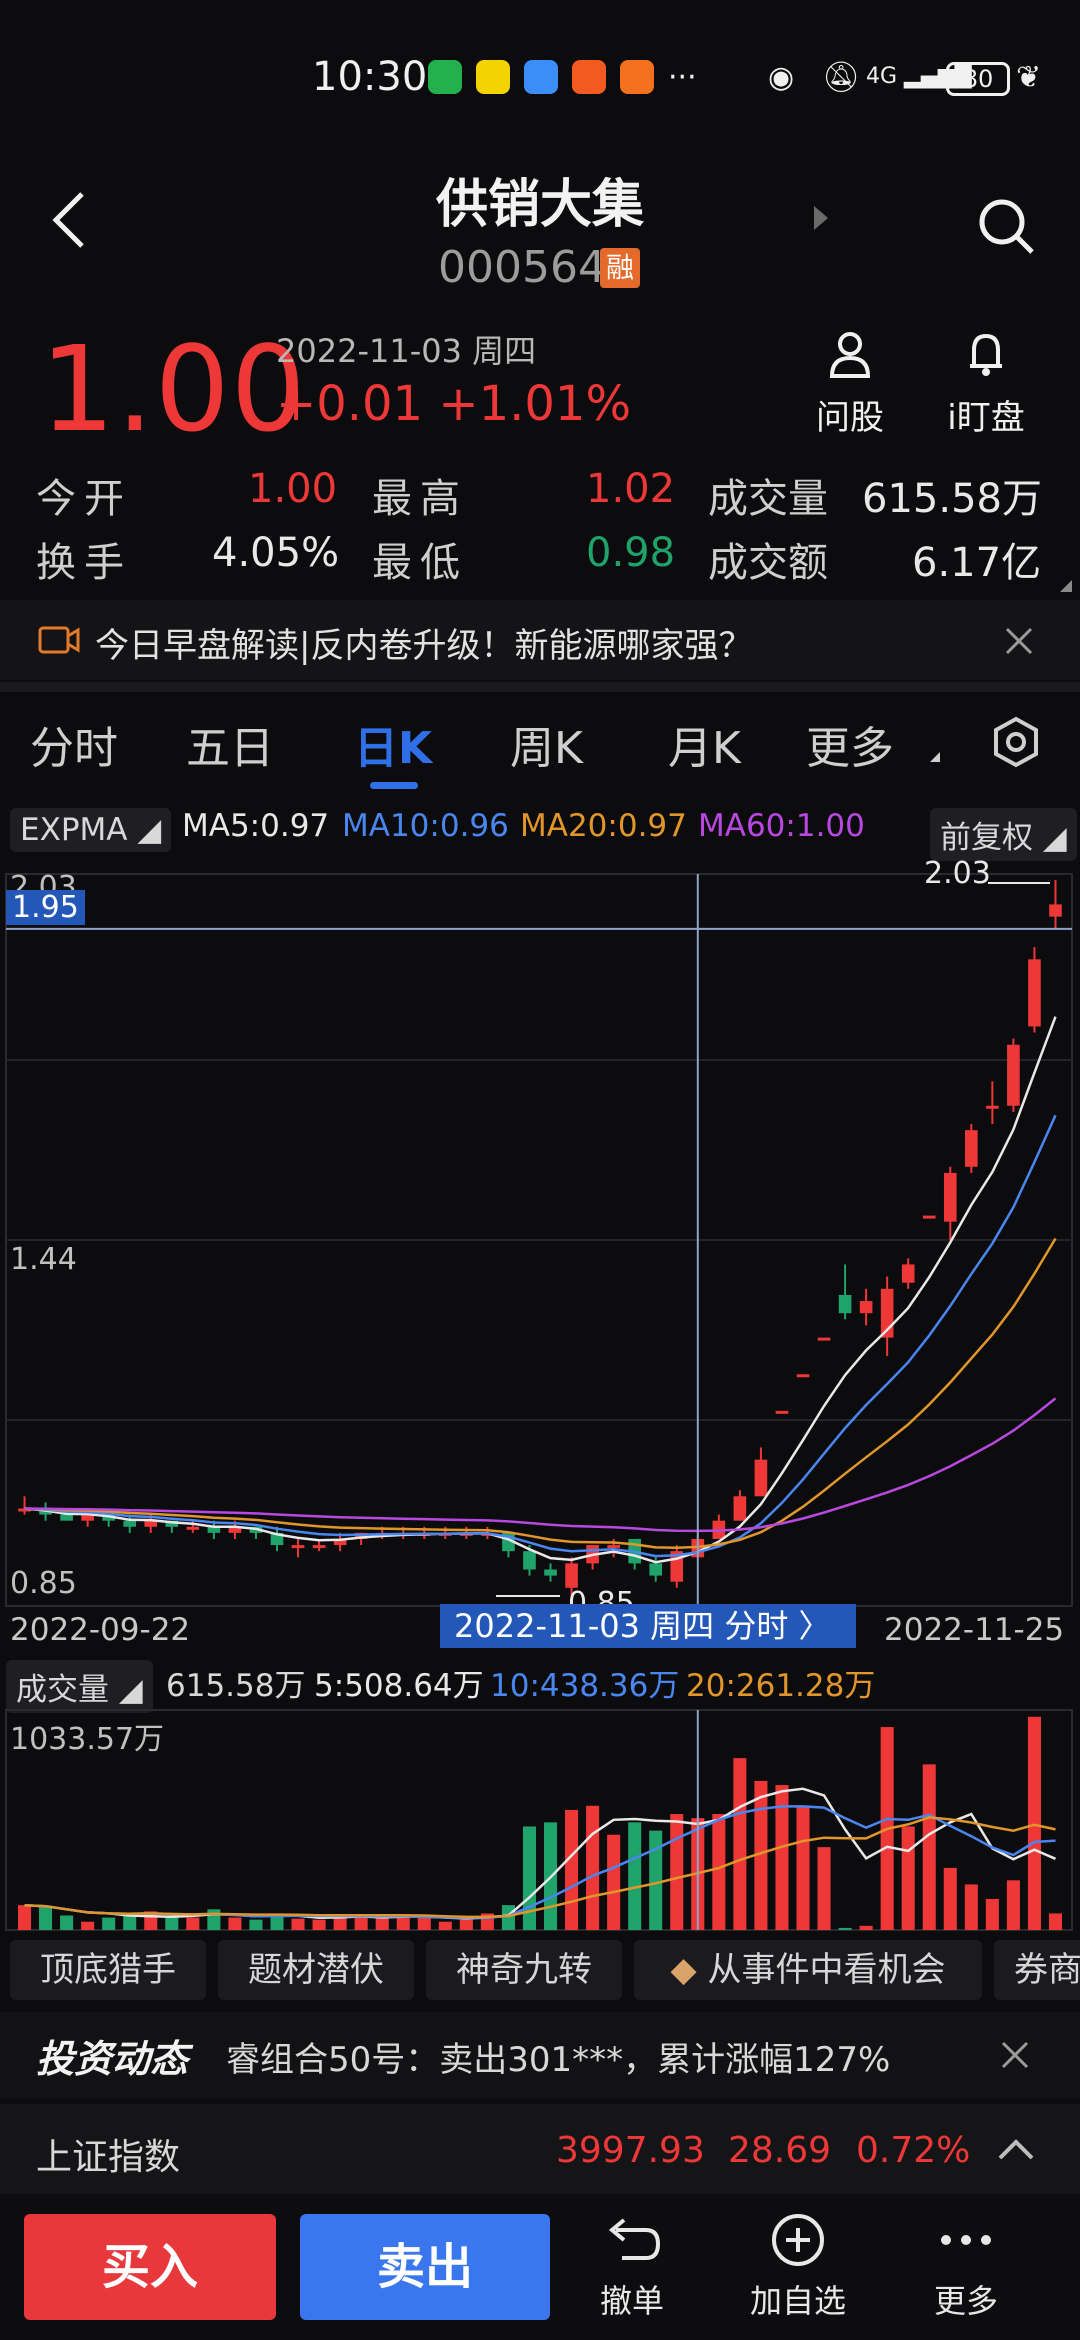  Describe the element at coordinates (454, 404) in the screenshot. I see `price-change: +0.01 +1.01%` at that location.